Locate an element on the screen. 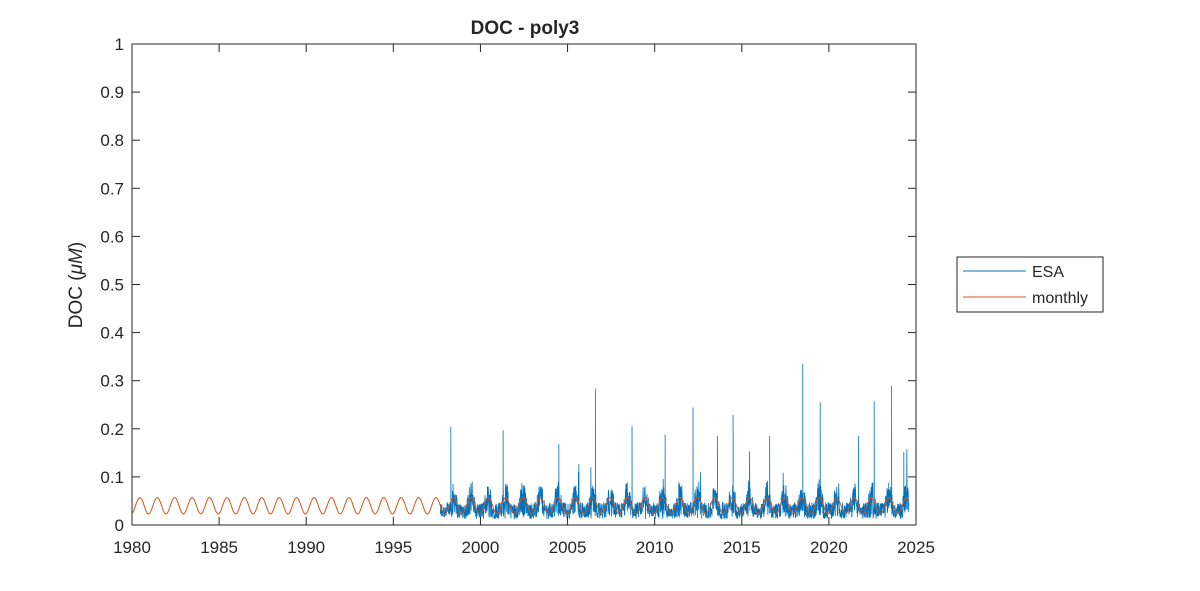 The image size is (1200, 591). series-line-monthly is located at coordinates (521, 506).